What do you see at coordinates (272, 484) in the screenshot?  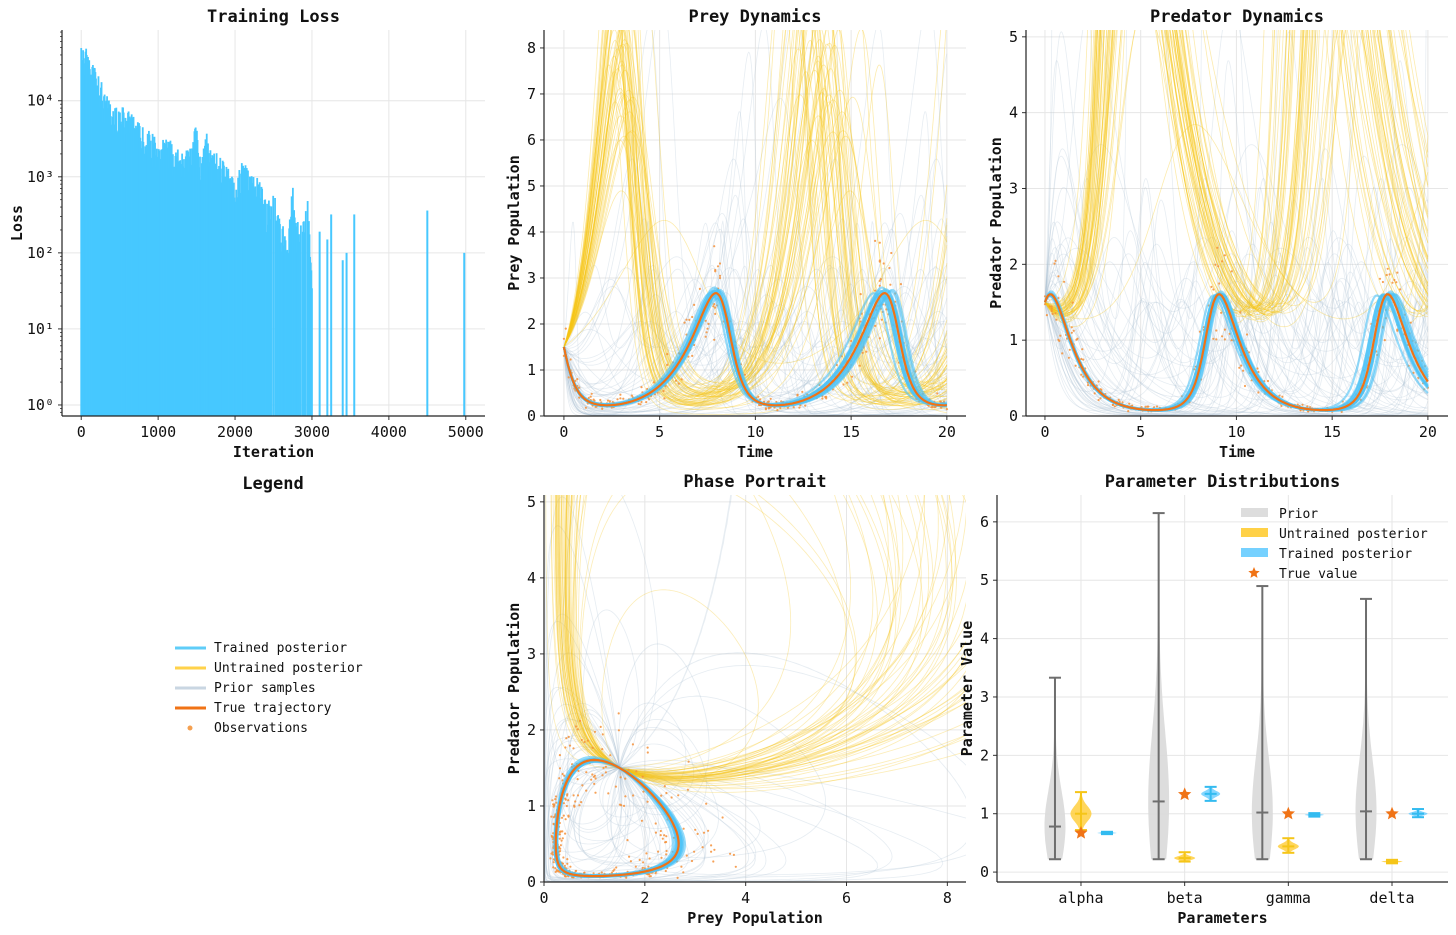 I see `legend-title: Legend` at bounding box center [272, 484].